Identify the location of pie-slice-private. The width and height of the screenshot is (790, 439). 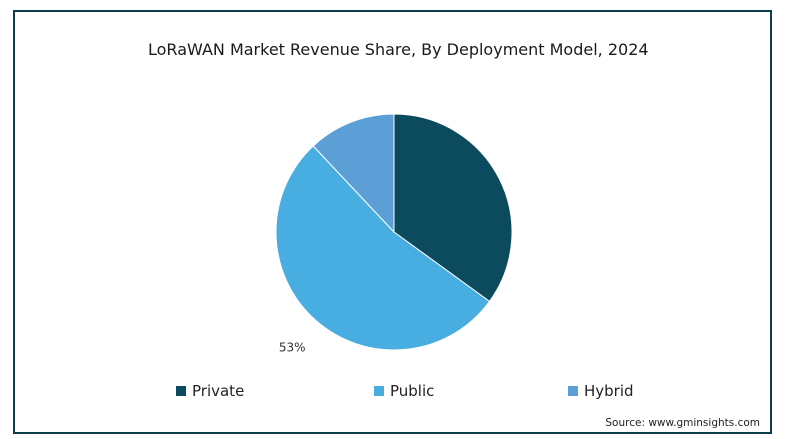
(453, 208).